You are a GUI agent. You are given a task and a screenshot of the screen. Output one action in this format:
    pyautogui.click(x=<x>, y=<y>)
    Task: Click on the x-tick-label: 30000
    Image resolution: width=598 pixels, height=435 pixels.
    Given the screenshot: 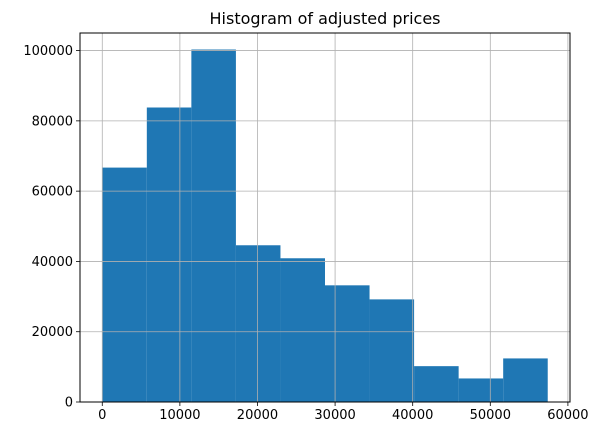 What is the action you would take?
    pyautogui.click(x=334, y=415)
    